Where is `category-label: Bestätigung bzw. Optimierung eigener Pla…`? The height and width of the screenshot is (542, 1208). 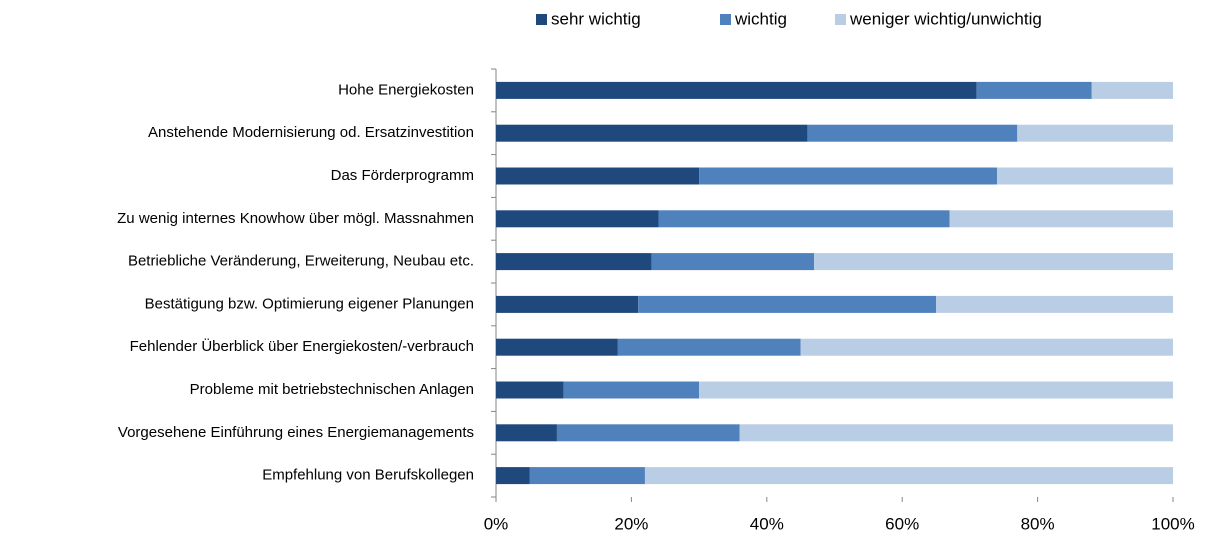
category-label: Bestätigung bzw. Optimierung eigener Pla… is located at coordinates (309, 303).